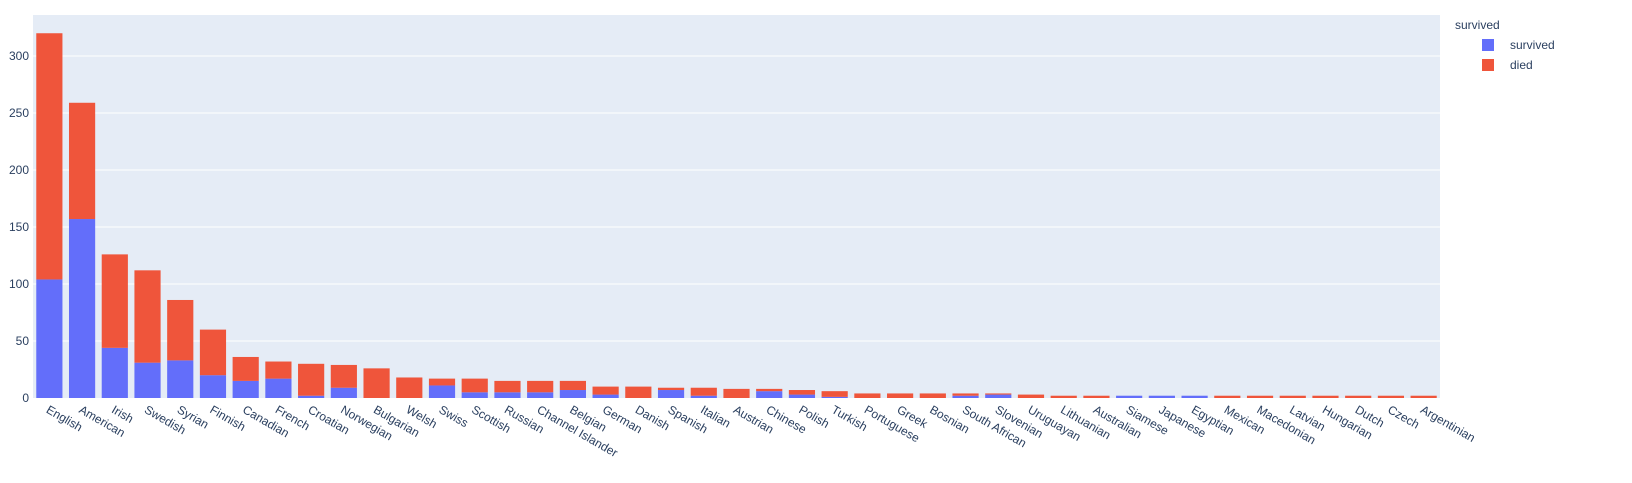 Image resolution: width=1632 pixels, height=483 pixels. Describe the element at coordinates (19, 227) in the screenshot. I see `y-tick-label: 150` at that location.